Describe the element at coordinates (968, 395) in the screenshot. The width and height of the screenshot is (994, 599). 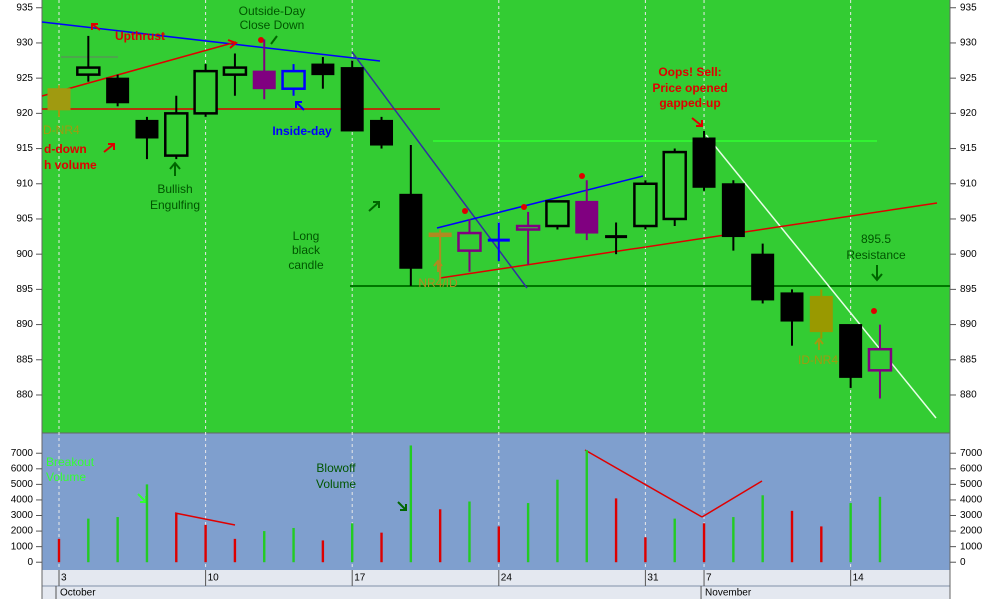
I see `y-tick-label: 880` at that location.